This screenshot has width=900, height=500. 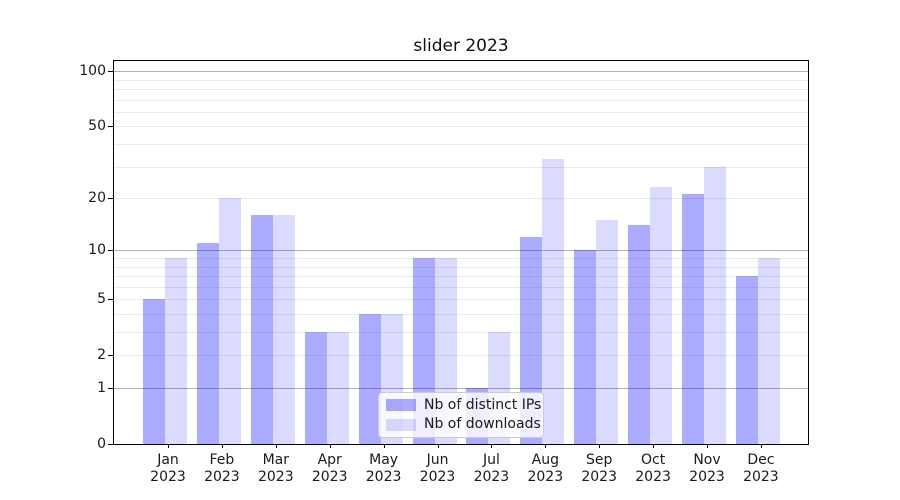 I want to click on bar-nov-downloads, so click(x=715, y=305).